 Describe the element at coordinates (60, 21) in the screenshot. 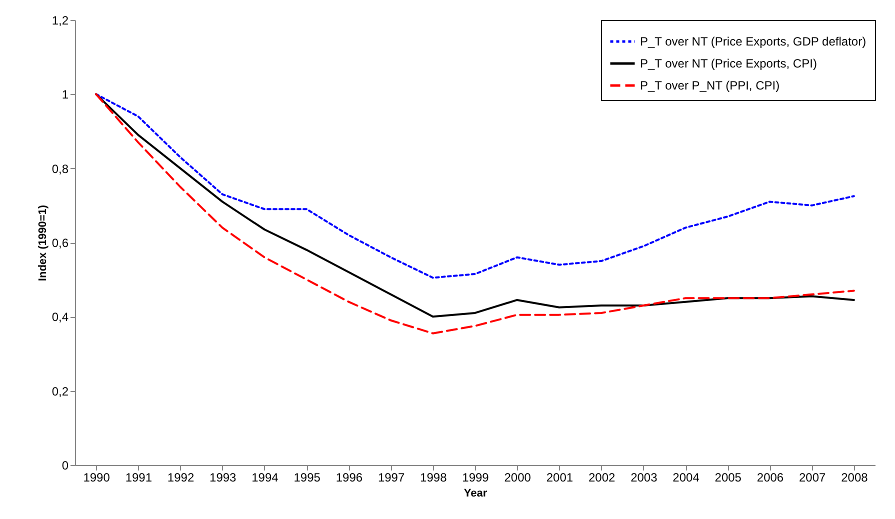

I see `y-tick-label: 1,2` at that location.